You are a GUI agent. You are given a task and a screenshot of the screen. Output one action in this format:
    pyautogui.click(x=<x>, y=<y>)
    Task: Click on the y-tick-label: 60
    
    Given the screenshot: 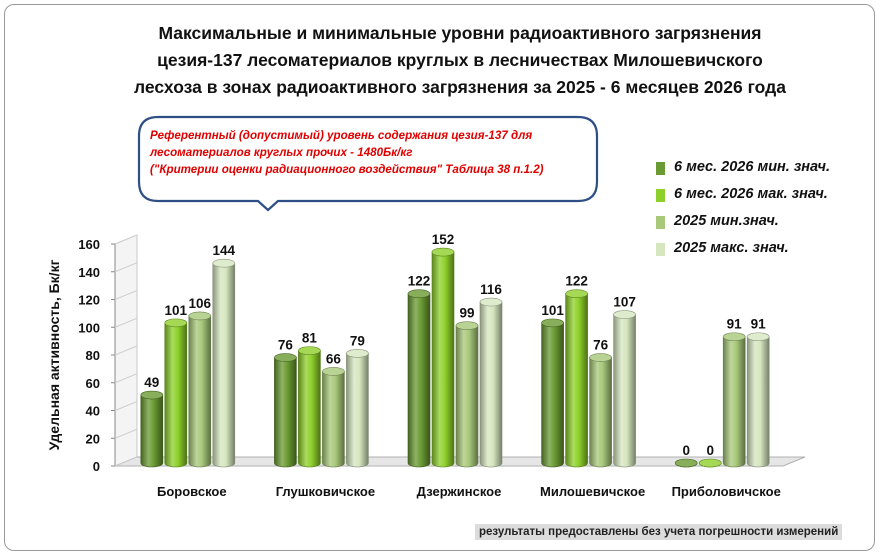 What is the action you would take?
    pyautogui.click(x=93, y=383)
    